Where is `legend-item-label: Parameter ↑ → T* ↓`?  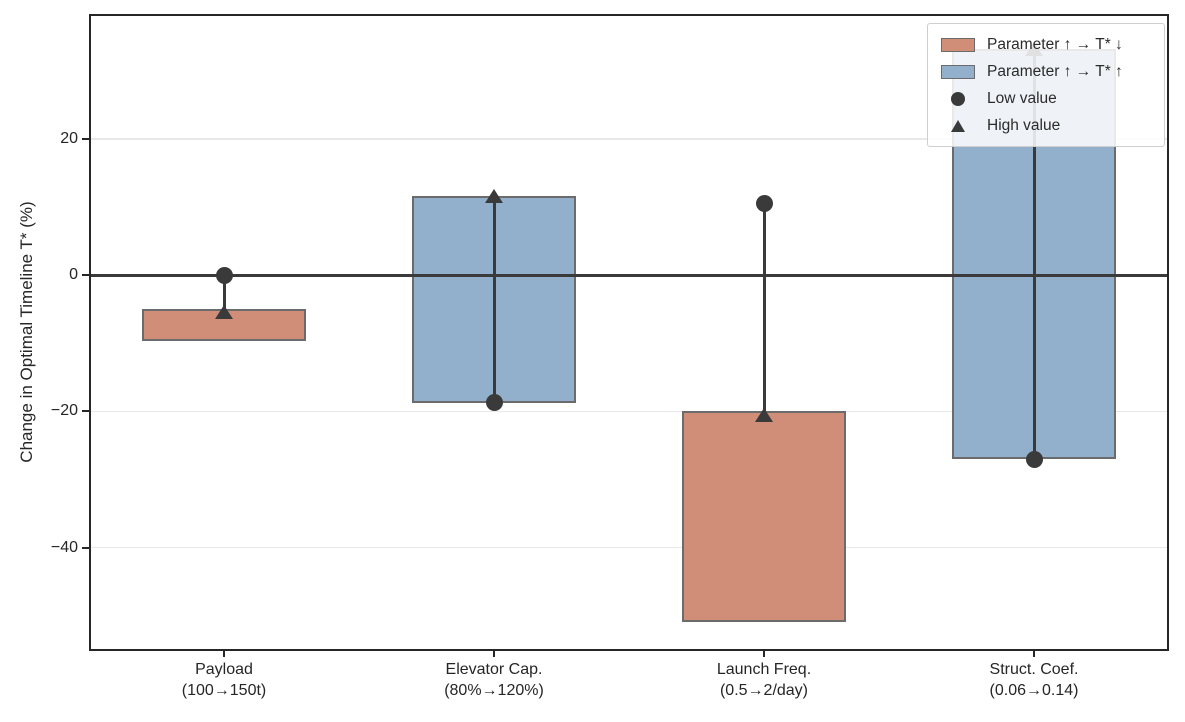 legend-item-label: Parameter ↑ → T* ↓ is located at coordinates (1055, 44).